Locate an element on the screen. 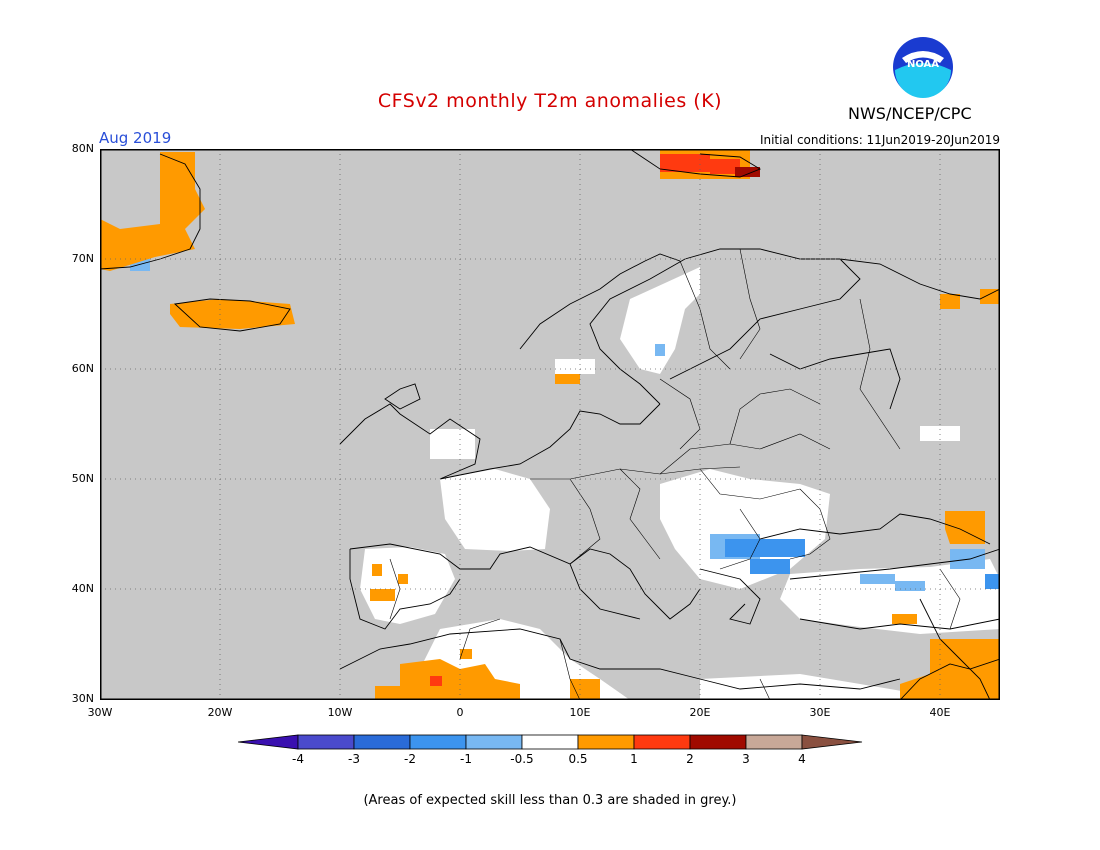 This screenshot has height=850, width=1100. lat-label-30n: 30N is located at coordinates (82, 698).